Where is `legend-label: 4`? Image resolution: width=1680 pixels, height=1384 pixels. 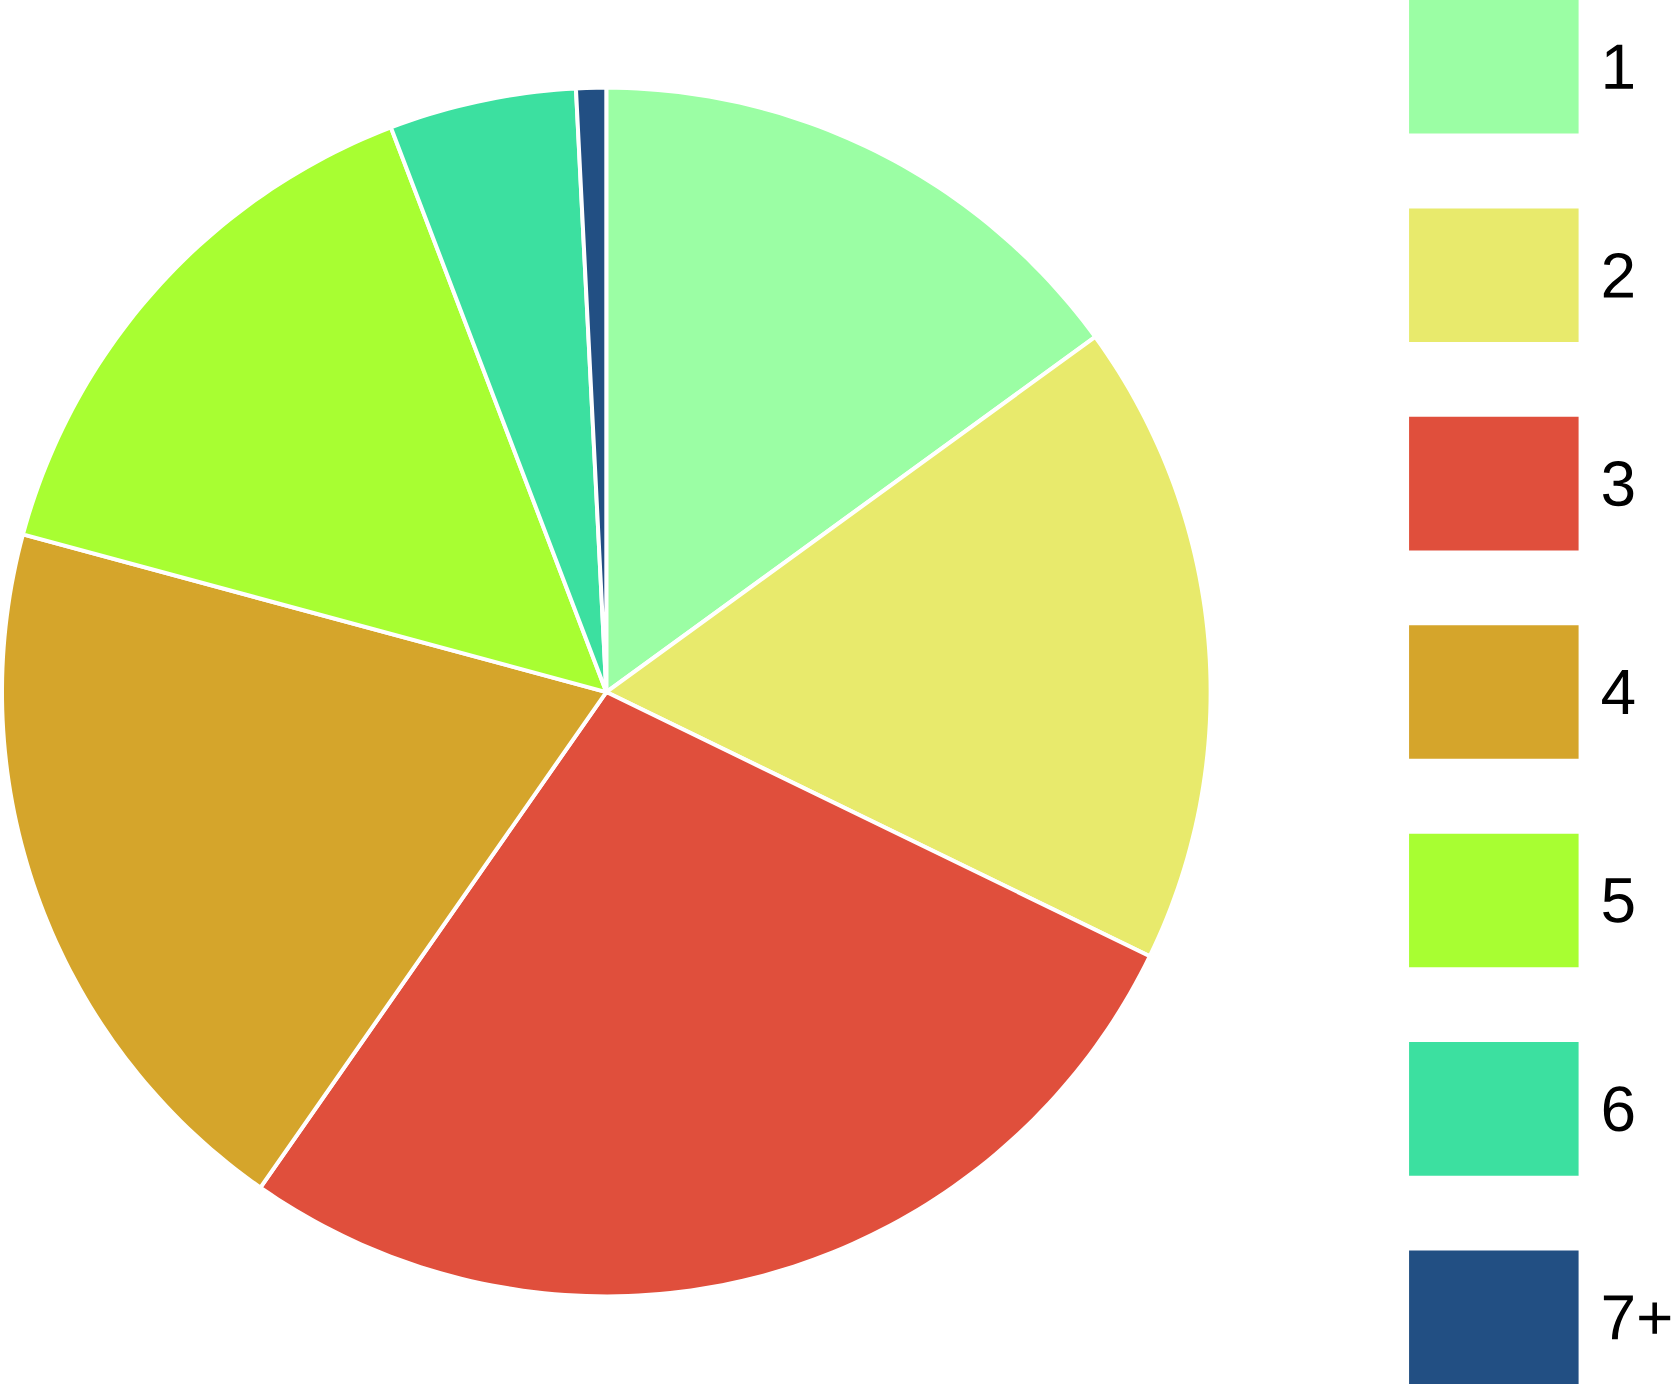
legend-label: 4 is located at coordinates (1618, 692).